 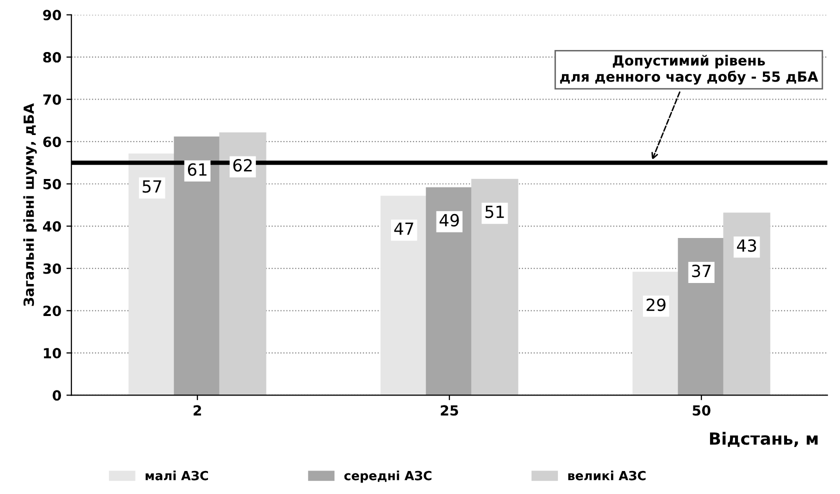 I want to click on data-label: 61, so click(x=197, y=169).